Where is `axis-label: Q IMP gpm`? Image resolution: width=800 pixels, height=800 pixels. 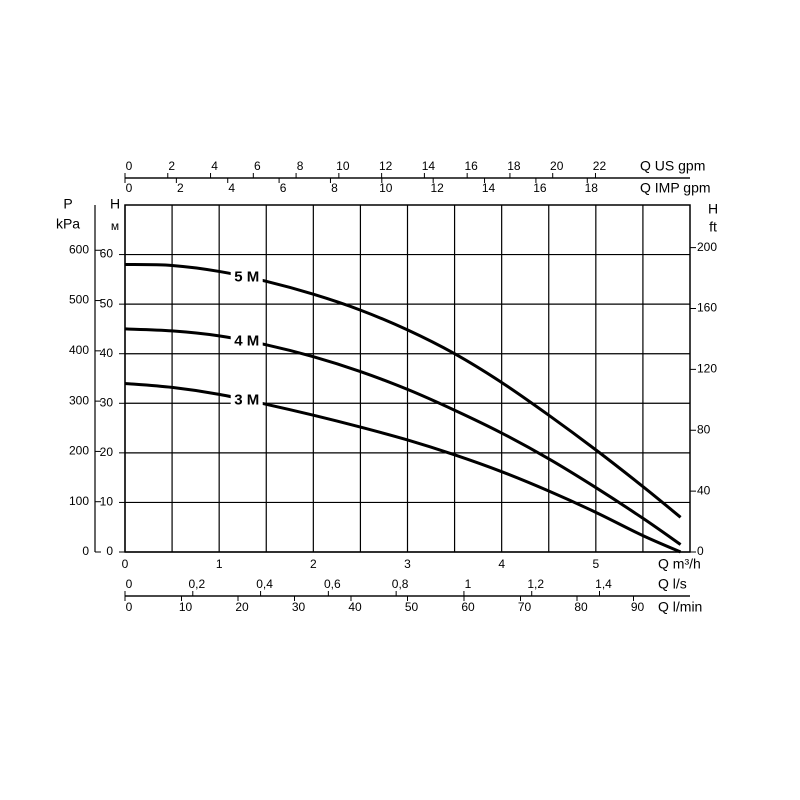
axis-label: Q IMP gpm is located at coordinates (675, 188).